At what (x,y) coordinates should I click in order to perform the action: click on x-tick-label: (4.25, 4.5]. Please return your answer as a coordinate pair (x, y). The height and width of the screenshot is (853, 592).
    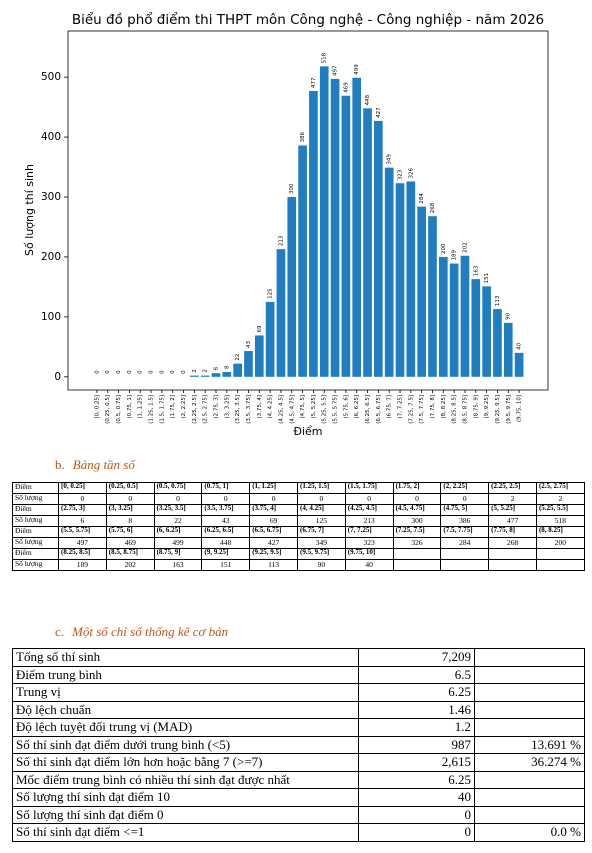
    Looking at the image, I should click on (281, 409).